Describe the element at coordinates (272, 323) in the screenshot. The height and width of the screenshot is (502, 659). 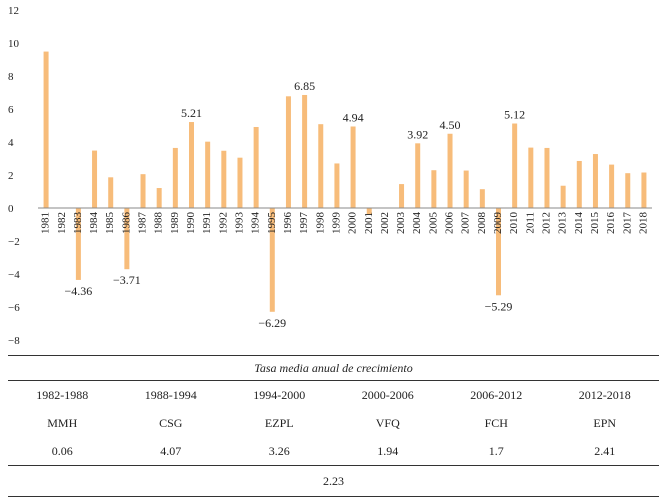
I see `data-label: −6.29` at that location.